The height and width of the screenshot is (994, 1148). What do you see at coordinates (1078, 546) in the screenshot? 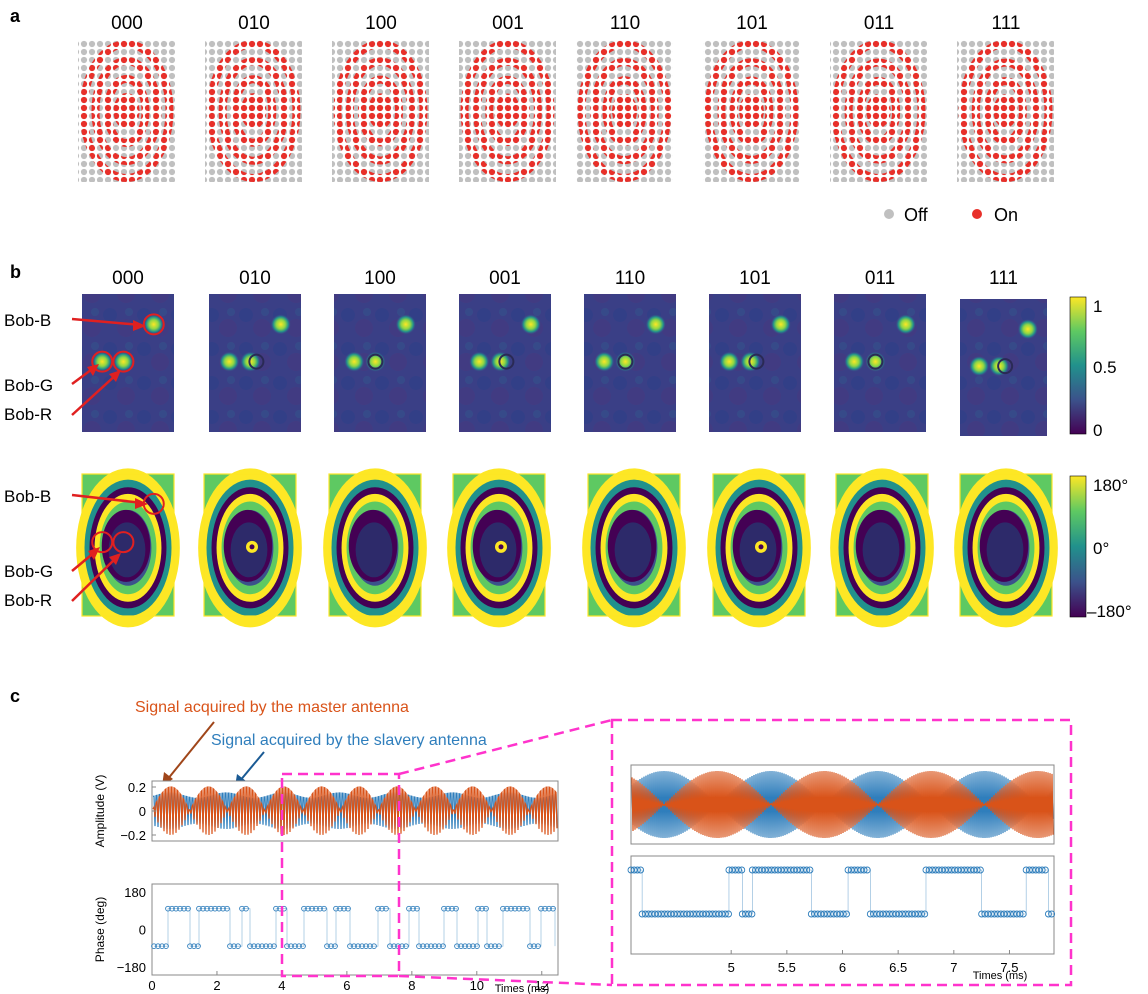
I see `phase-colorbar` at bounding box center [1078, 546].